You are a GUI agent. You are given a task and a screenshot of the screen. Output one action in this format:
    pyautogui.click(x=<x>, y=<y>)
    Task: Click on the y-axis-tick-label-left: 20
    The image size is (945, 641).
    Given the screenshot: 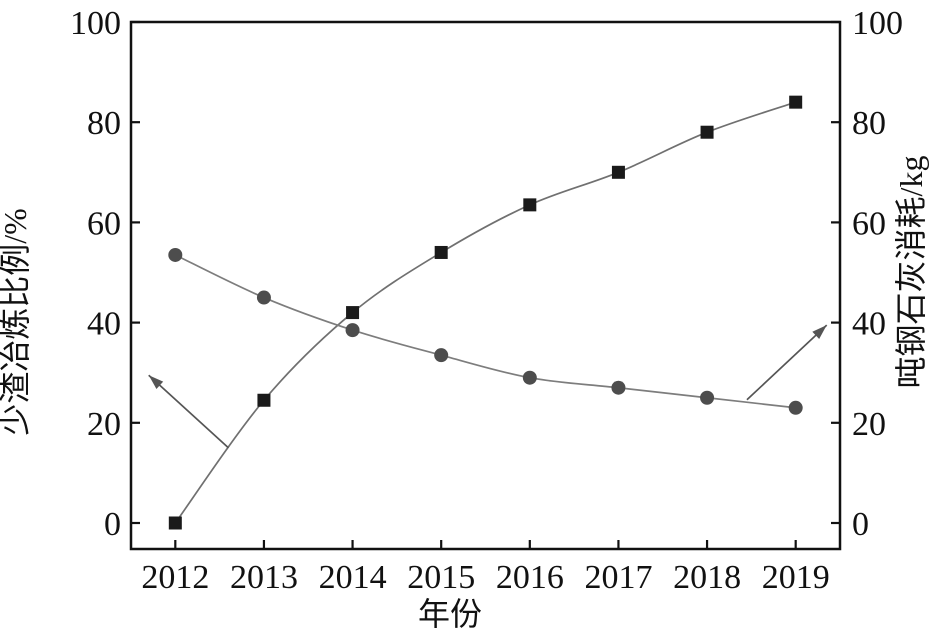 What is the action you would take?
    pyautogui.click(x=104, y=424)
    